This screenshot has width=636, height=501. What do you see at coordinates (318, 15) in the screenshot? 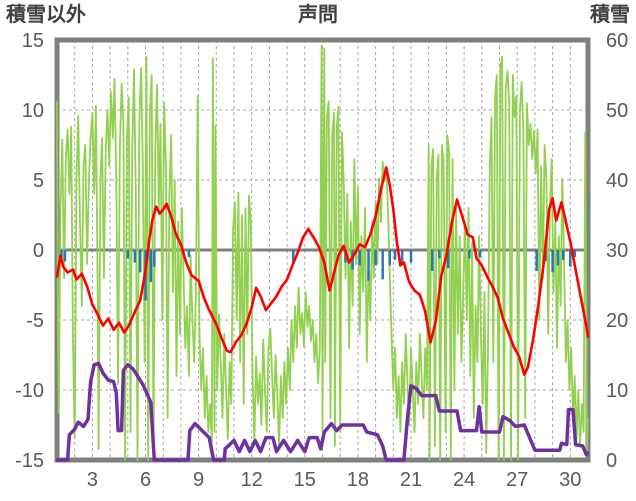
I see `page-title: 声問` at bounding box center [318, 15].